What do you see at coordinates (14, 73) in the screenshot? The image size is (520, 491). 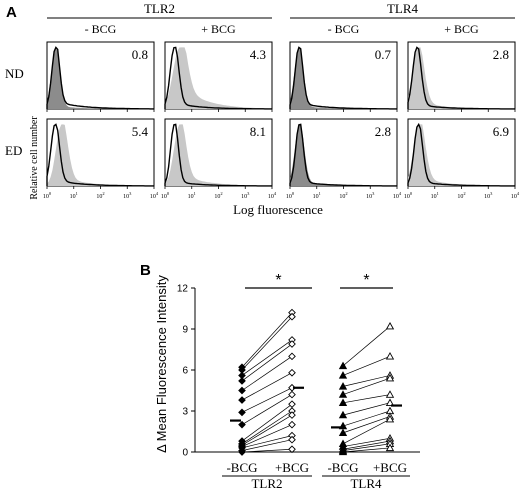 I see `row-label-nd: ND` at bounding box center [14, 73].